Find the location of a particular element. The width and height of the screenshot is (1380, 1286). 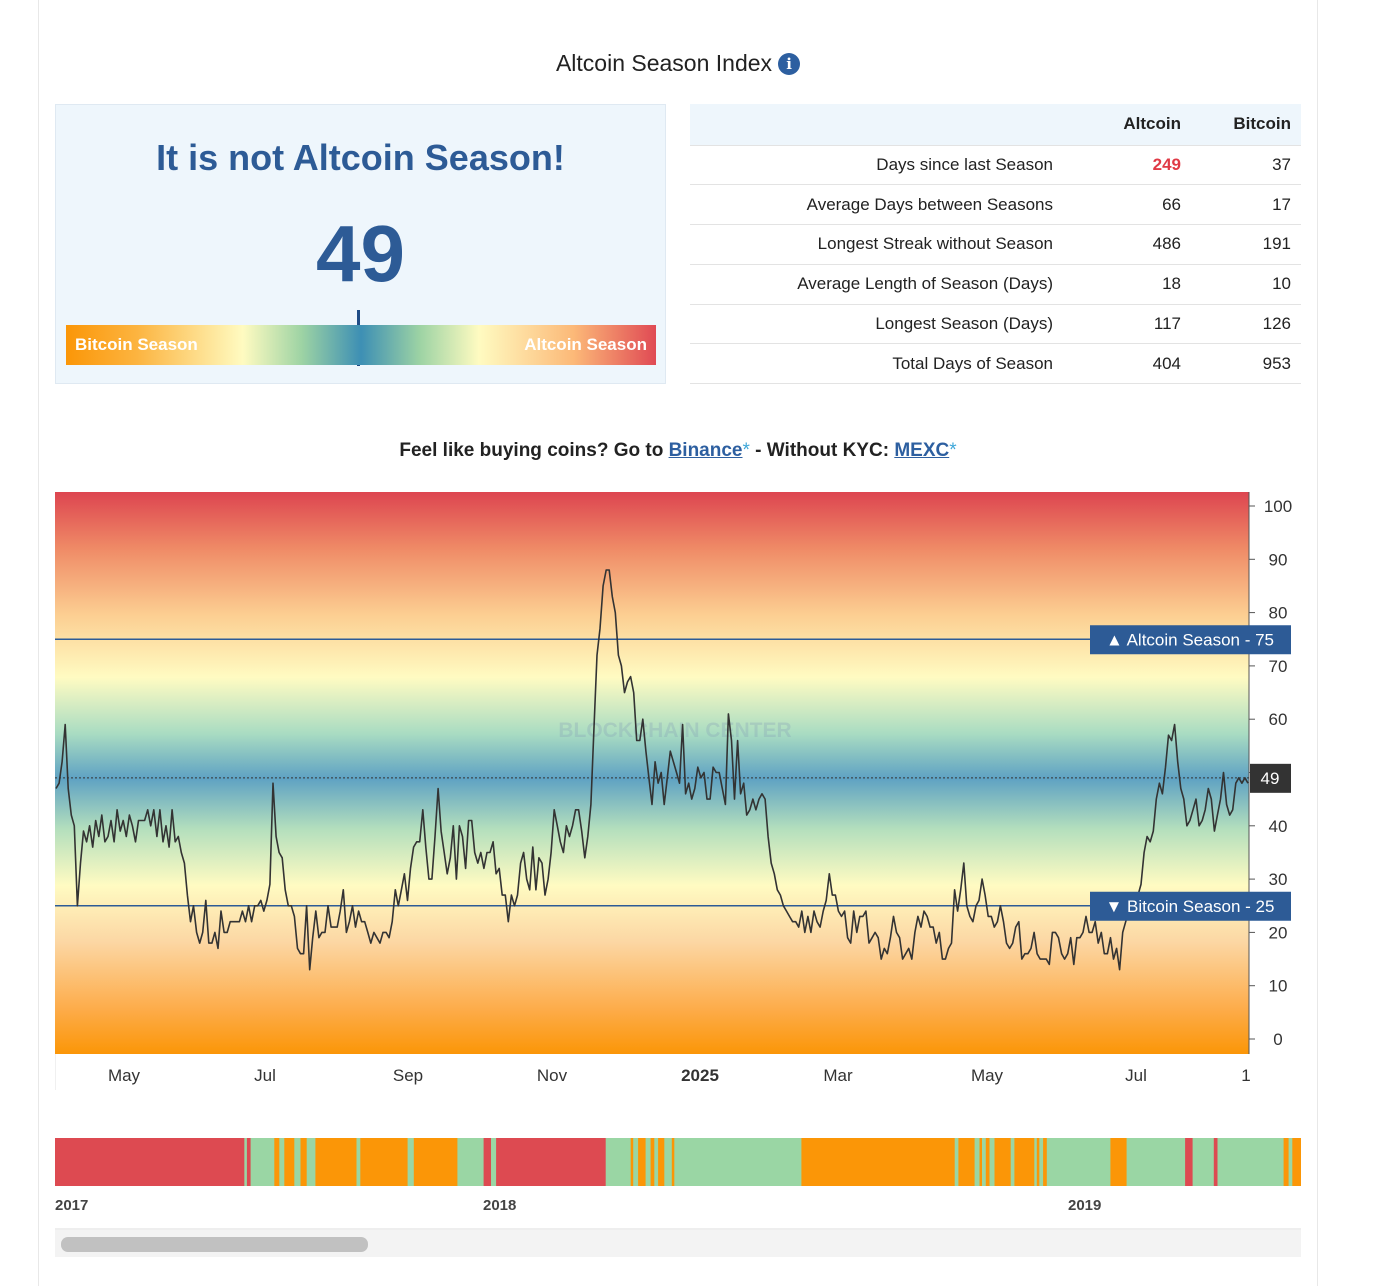

altcoin-cell: 18 is located at coordinates (1136, 284).